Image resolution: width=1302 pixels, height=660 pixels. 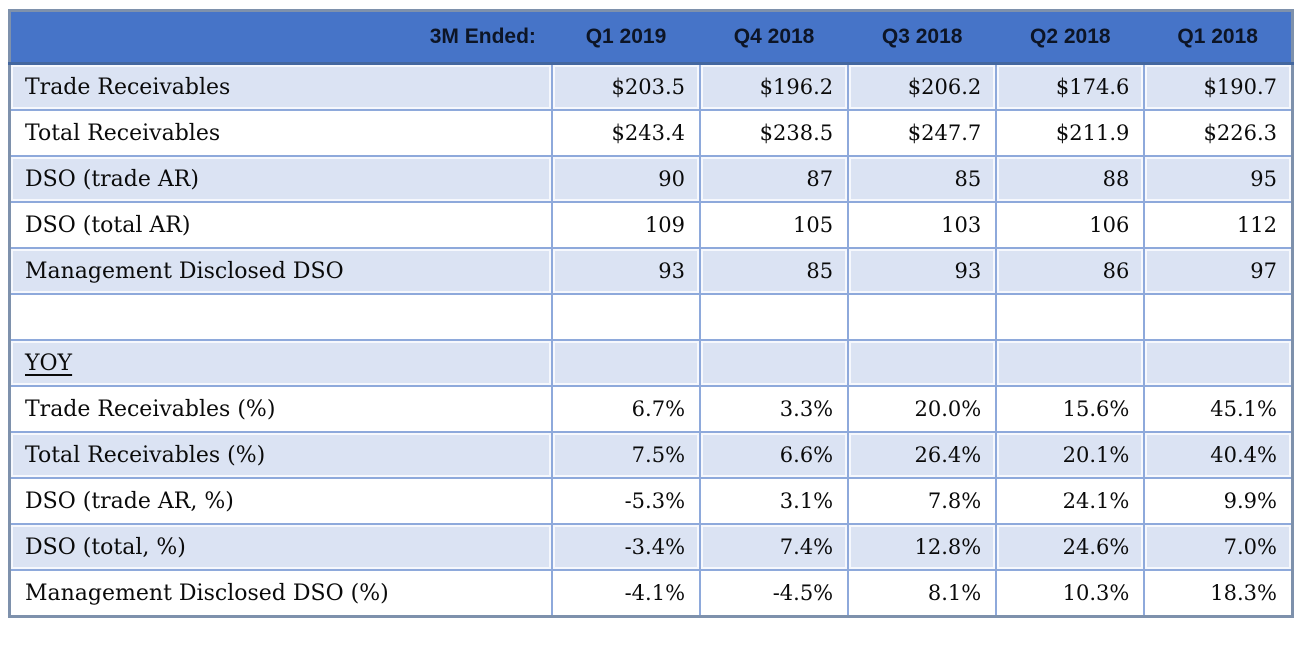 What do you see at coordinates (1218, 133) in the screenshot?
I see `cell-value: $226.3` at bounding box center [1218, 133].